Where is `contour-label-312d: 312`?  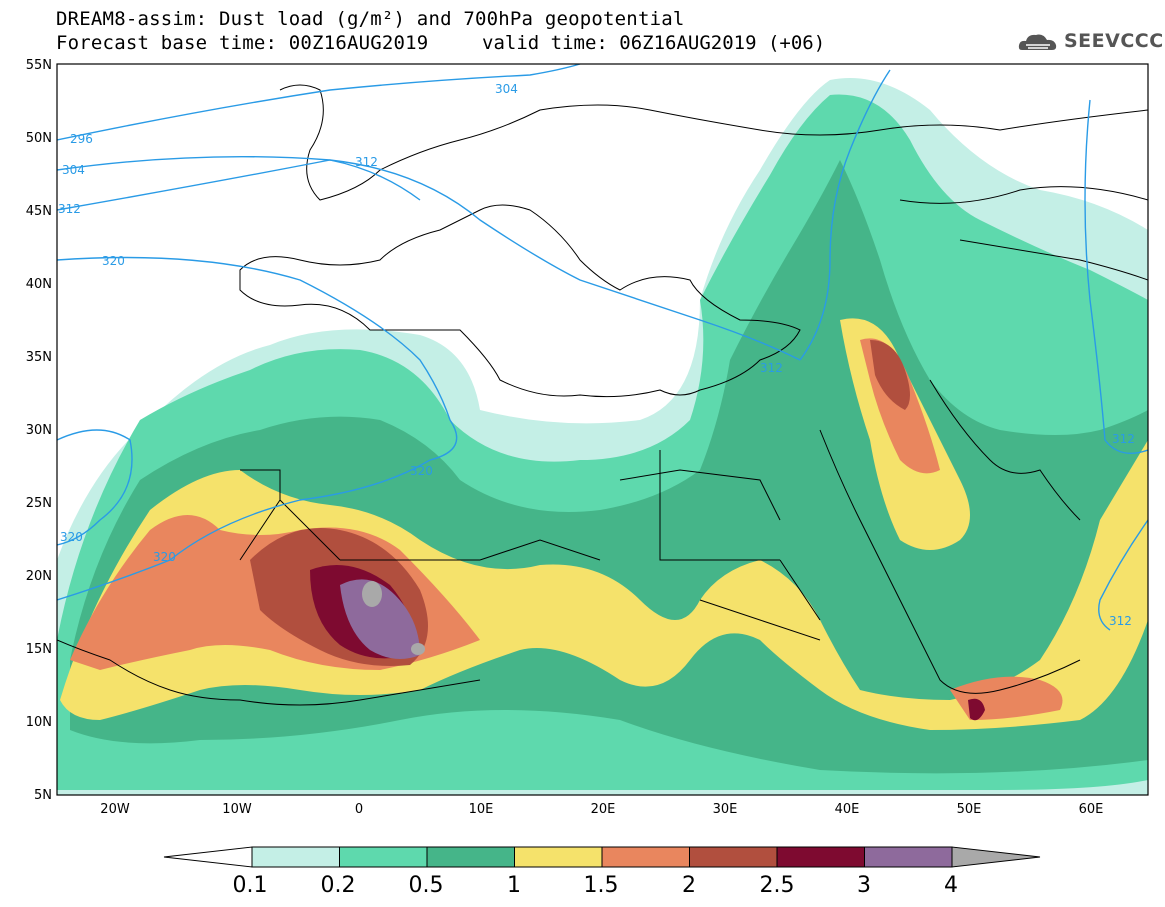 contour-label-312d: 312 is located at coordinates (1123, 439).